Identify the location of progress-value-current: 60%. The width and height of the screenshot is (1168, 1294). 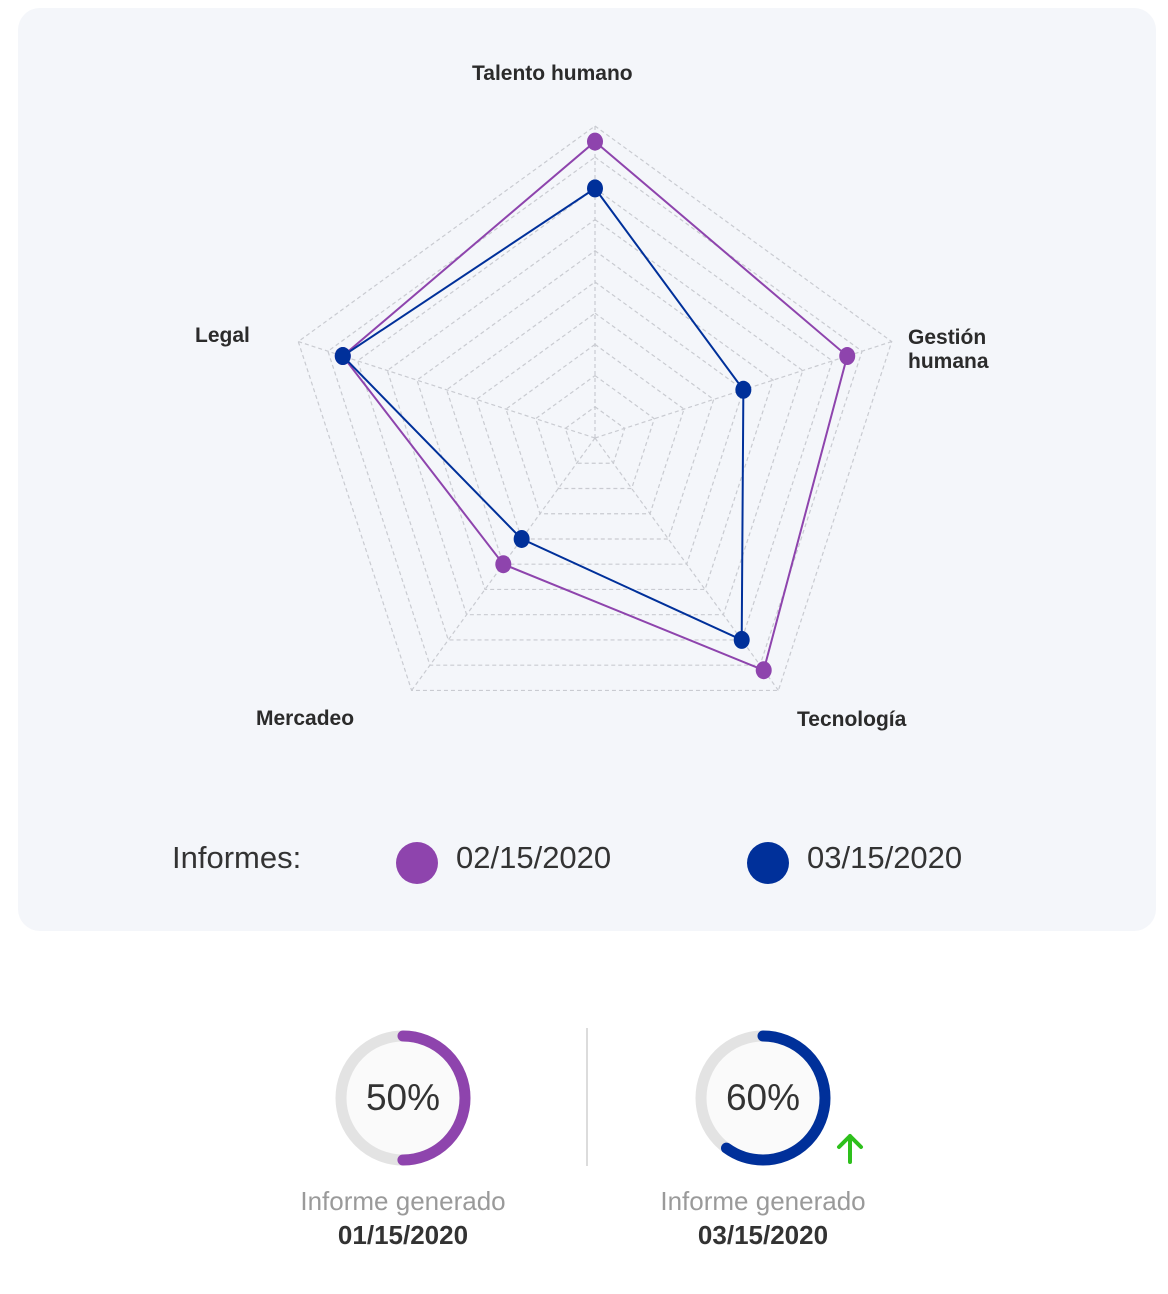
(763, 1097).